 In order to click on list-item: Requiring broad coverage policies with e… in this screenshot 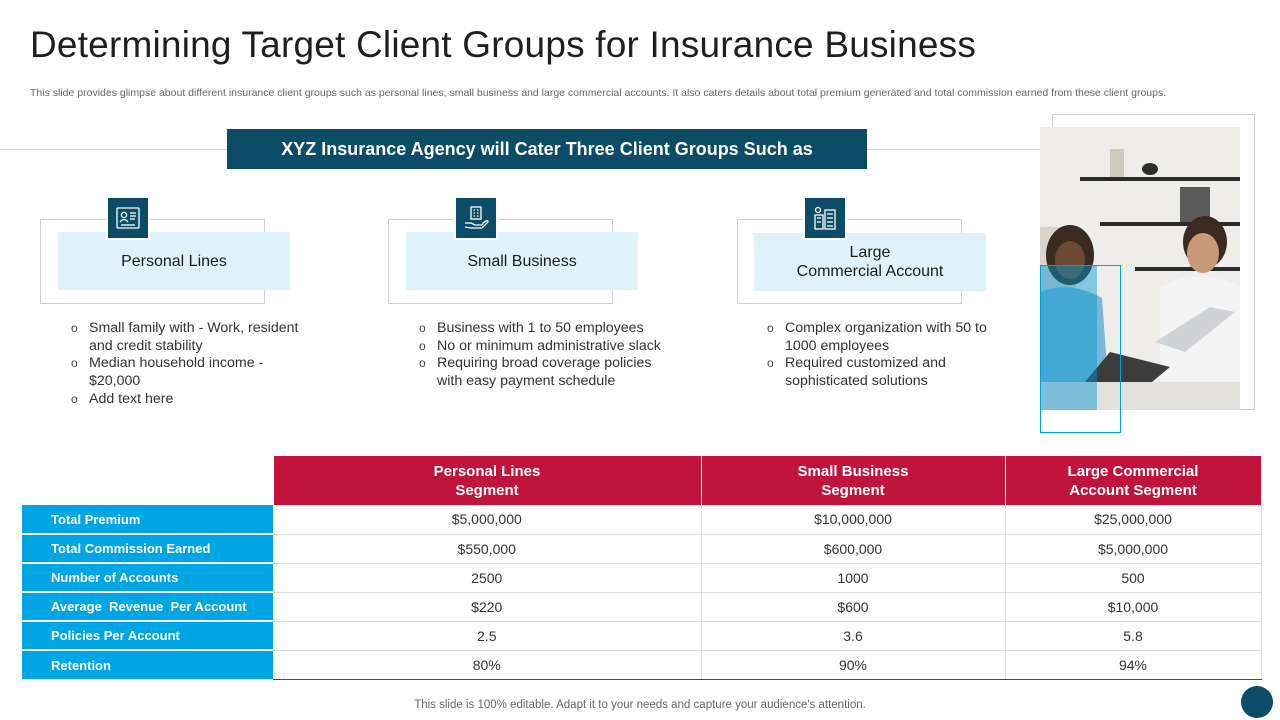, I will do `click(540, 372)`.